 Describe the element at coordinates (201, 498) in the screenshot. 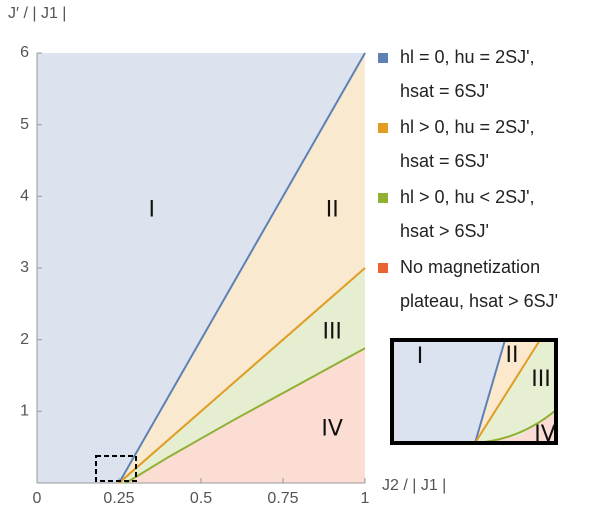

I see `x-tick-label: 0.5` at that location.